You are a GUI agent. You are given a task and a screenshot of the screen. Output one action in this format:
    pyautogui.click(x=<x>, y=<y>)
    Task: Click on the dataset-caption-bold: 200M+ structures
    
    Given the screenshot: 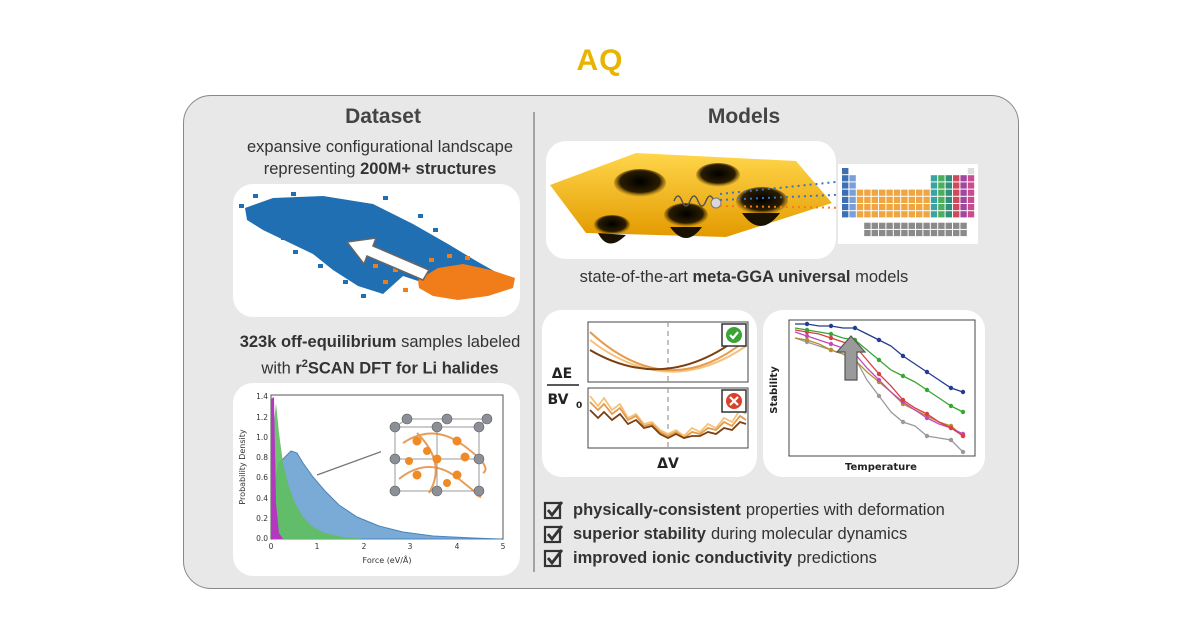 What is the action you would take?
    pyautogui.click(x=428, y=169)
    